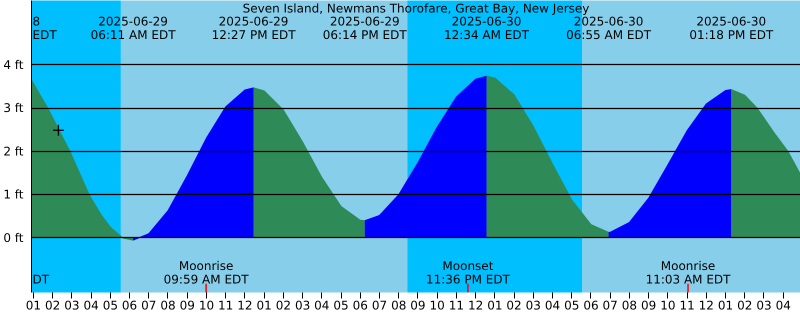  Describe the element at coordinates (487, 28) in the screenshot. I see `annotation: 2025-06-30 12:34 AM EDT` at that location.